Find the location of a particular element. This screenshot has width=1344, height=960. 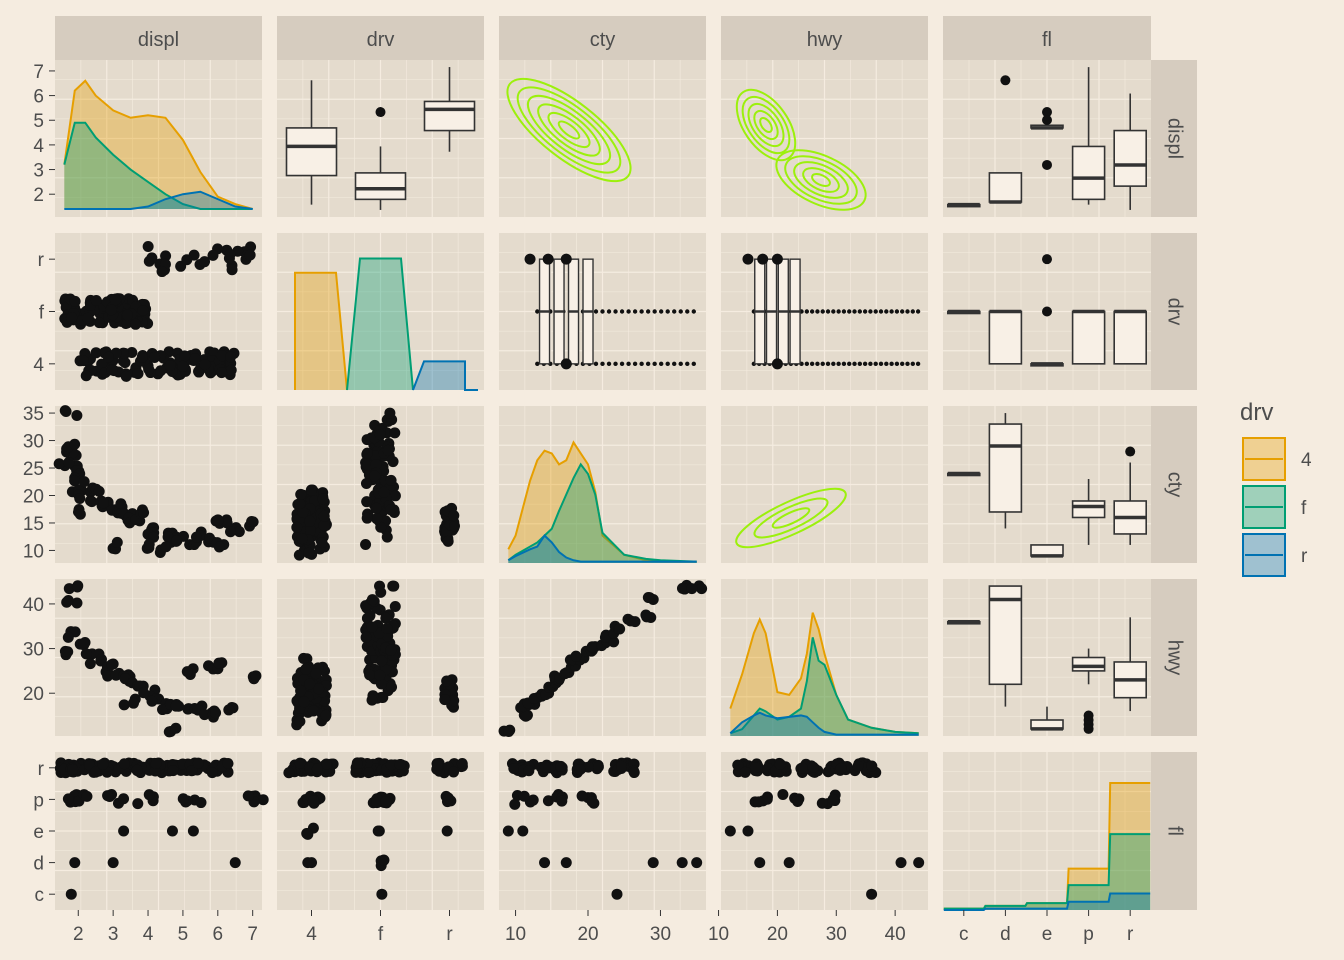

panel-drv-fl is located at coordinates (1047, 311).